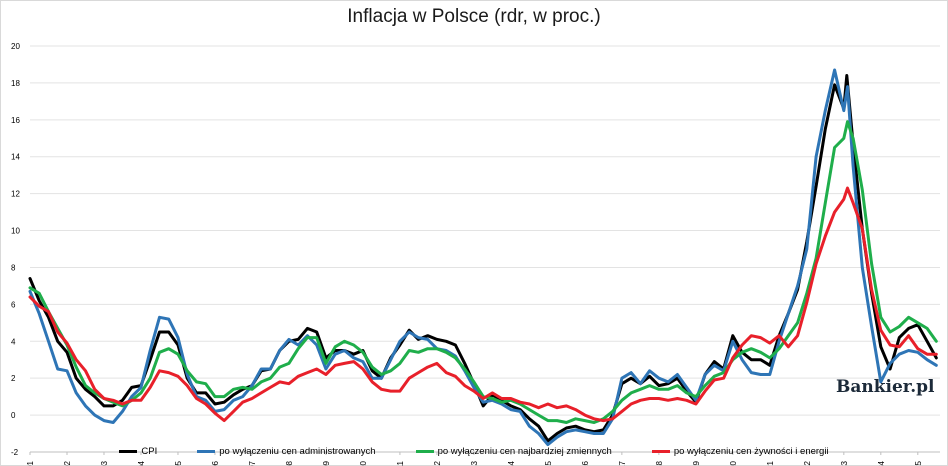 The height and width of the screenshot is (466, 948). What do you see at coordinates (13, 341) in the screenshot?
I see `y-tick-label: 4` at bounding box center [13, 341].